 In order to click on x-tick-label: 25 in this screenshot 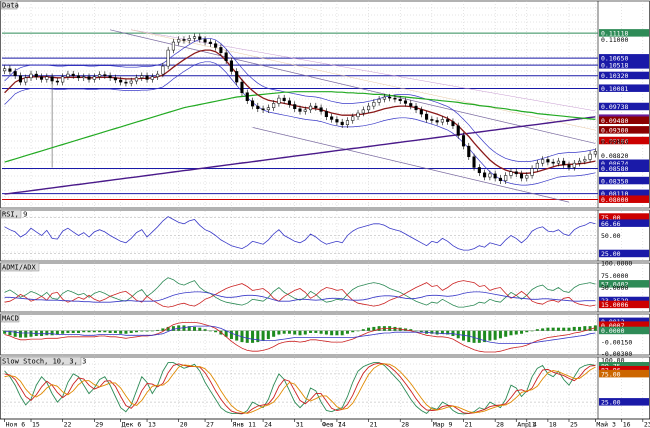, I will do `click(574, 424)`.